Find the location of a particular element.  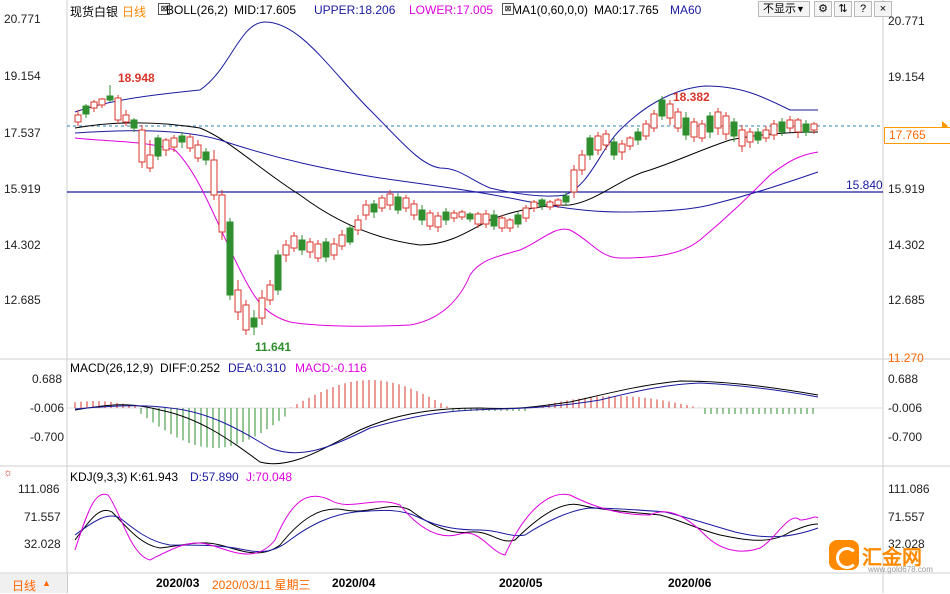

sun-icon: ☼ is located at coordinates (8, 473).